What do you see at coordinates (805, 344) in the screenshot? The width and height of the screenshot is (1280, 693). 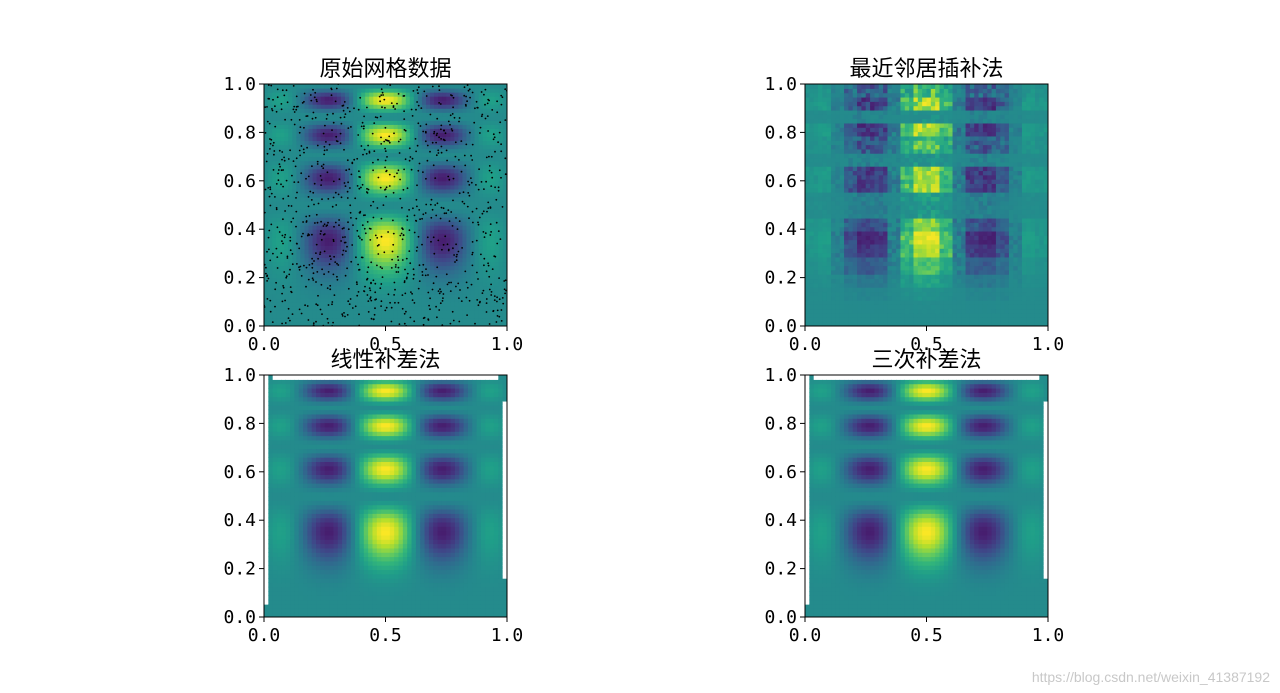 I see `x-tick-label: 0.0` at bounding box center [805, 344].